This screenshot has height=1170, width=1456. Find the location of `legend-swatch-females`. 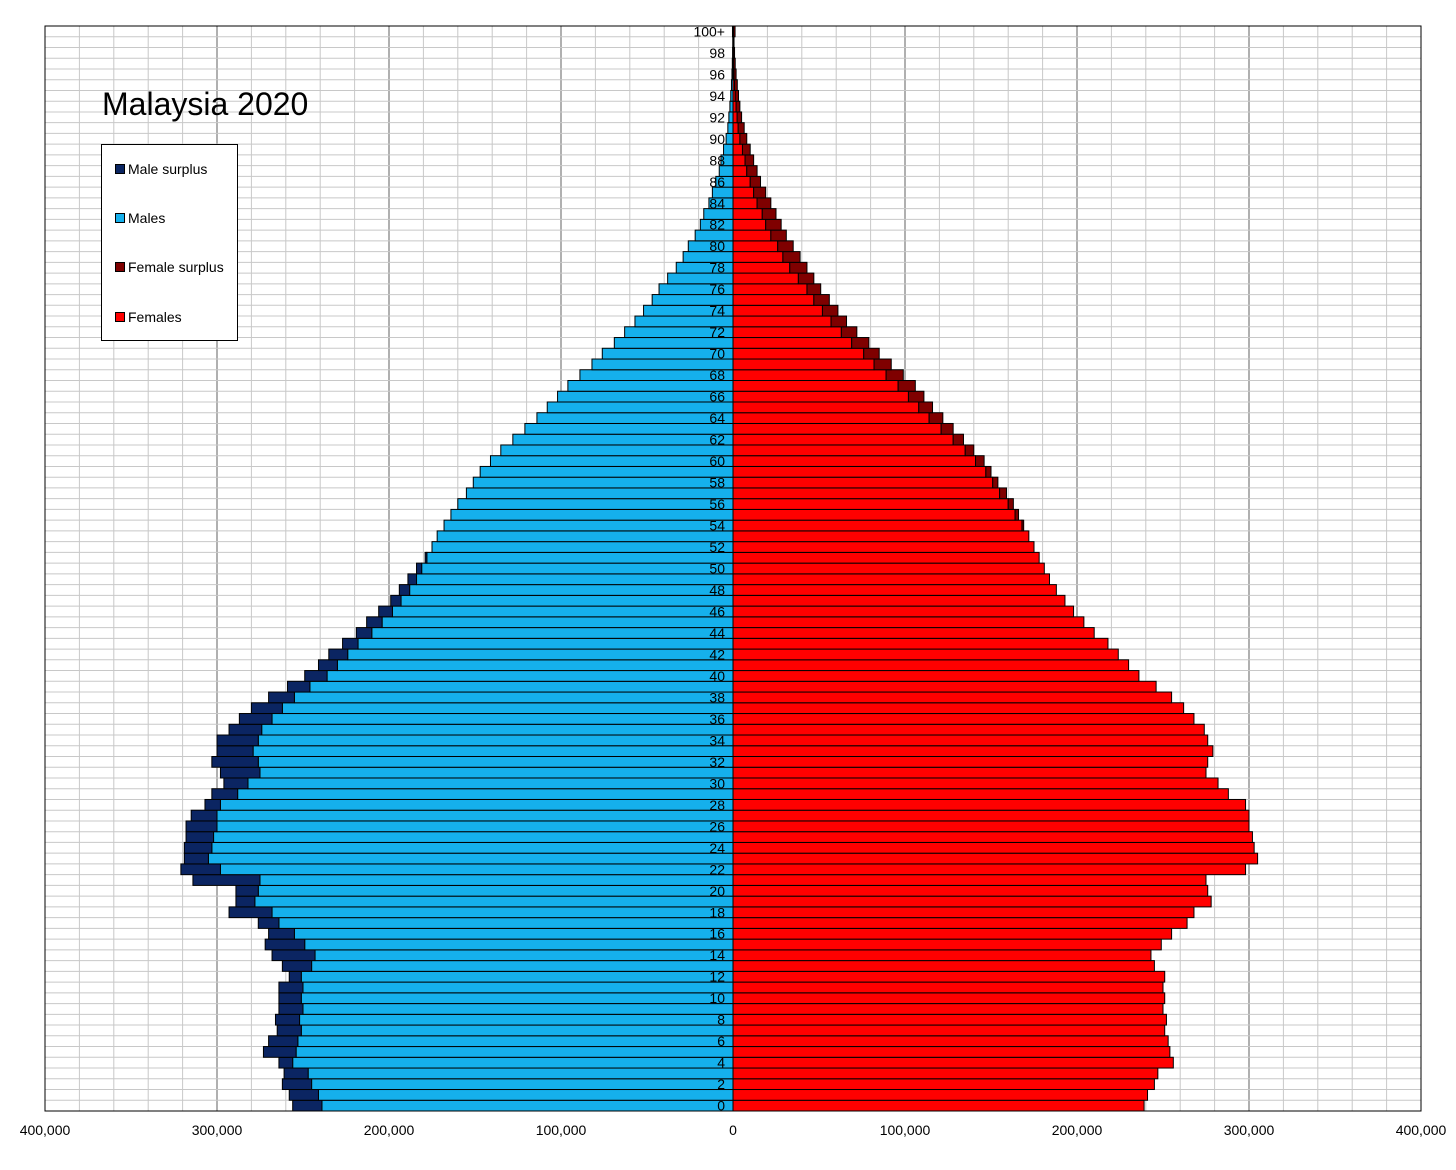

legend-swatch-females is located at coordinates (120, 317).